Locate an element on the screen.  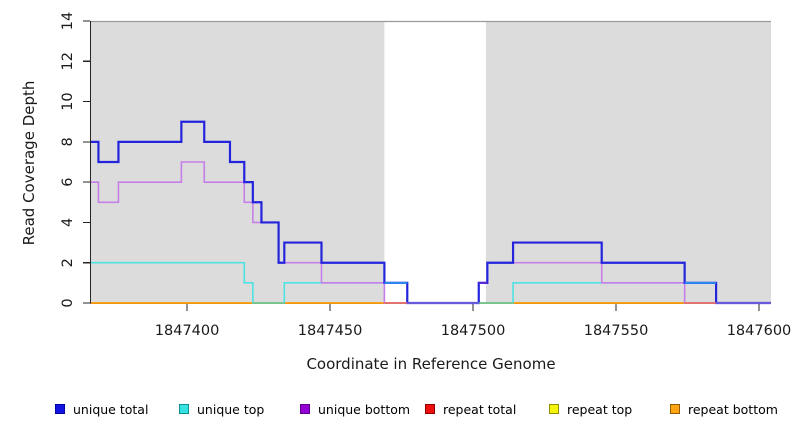
legend-label: repeat bottom is located at coordinates (733, 409).